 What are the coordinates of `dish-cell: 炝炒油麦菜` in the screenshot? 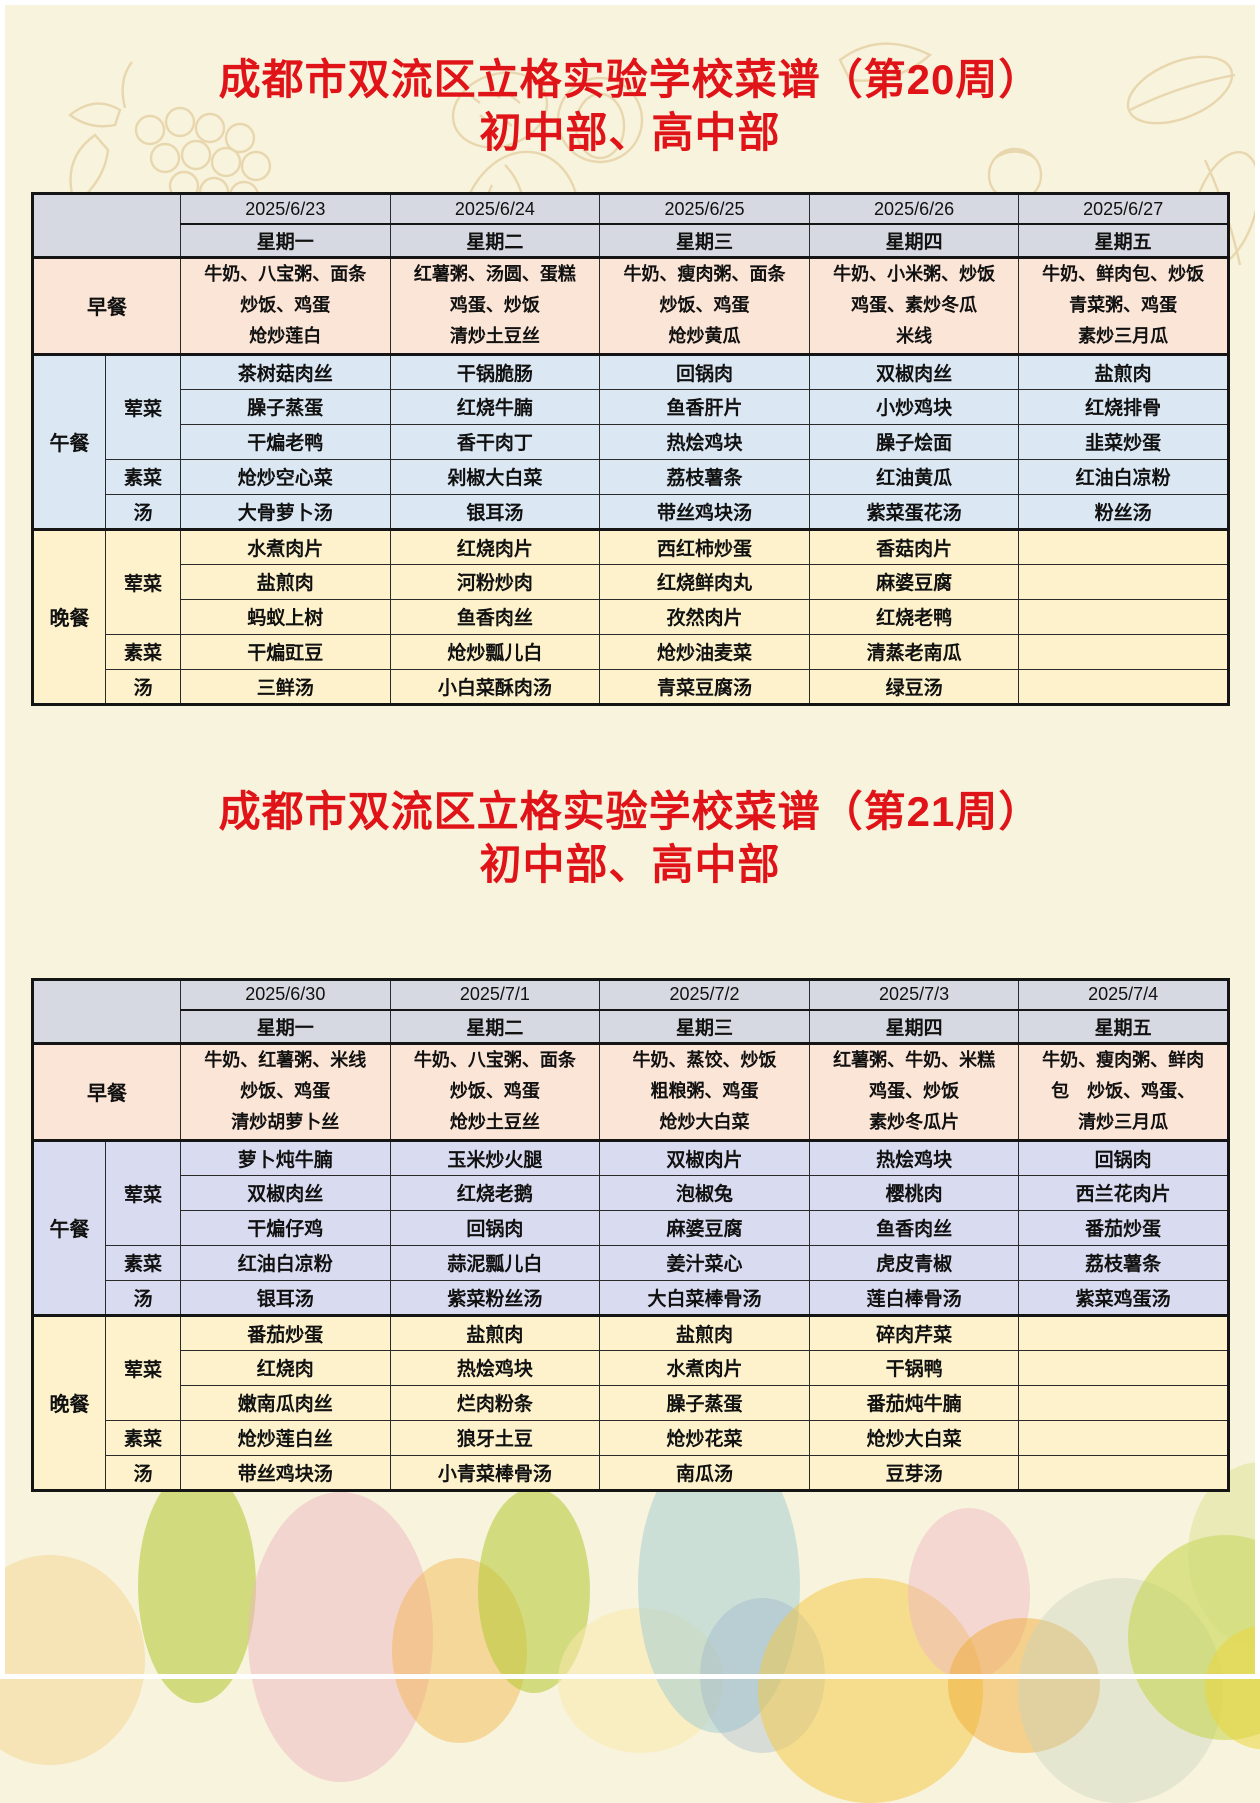 It's located at (704, 651).